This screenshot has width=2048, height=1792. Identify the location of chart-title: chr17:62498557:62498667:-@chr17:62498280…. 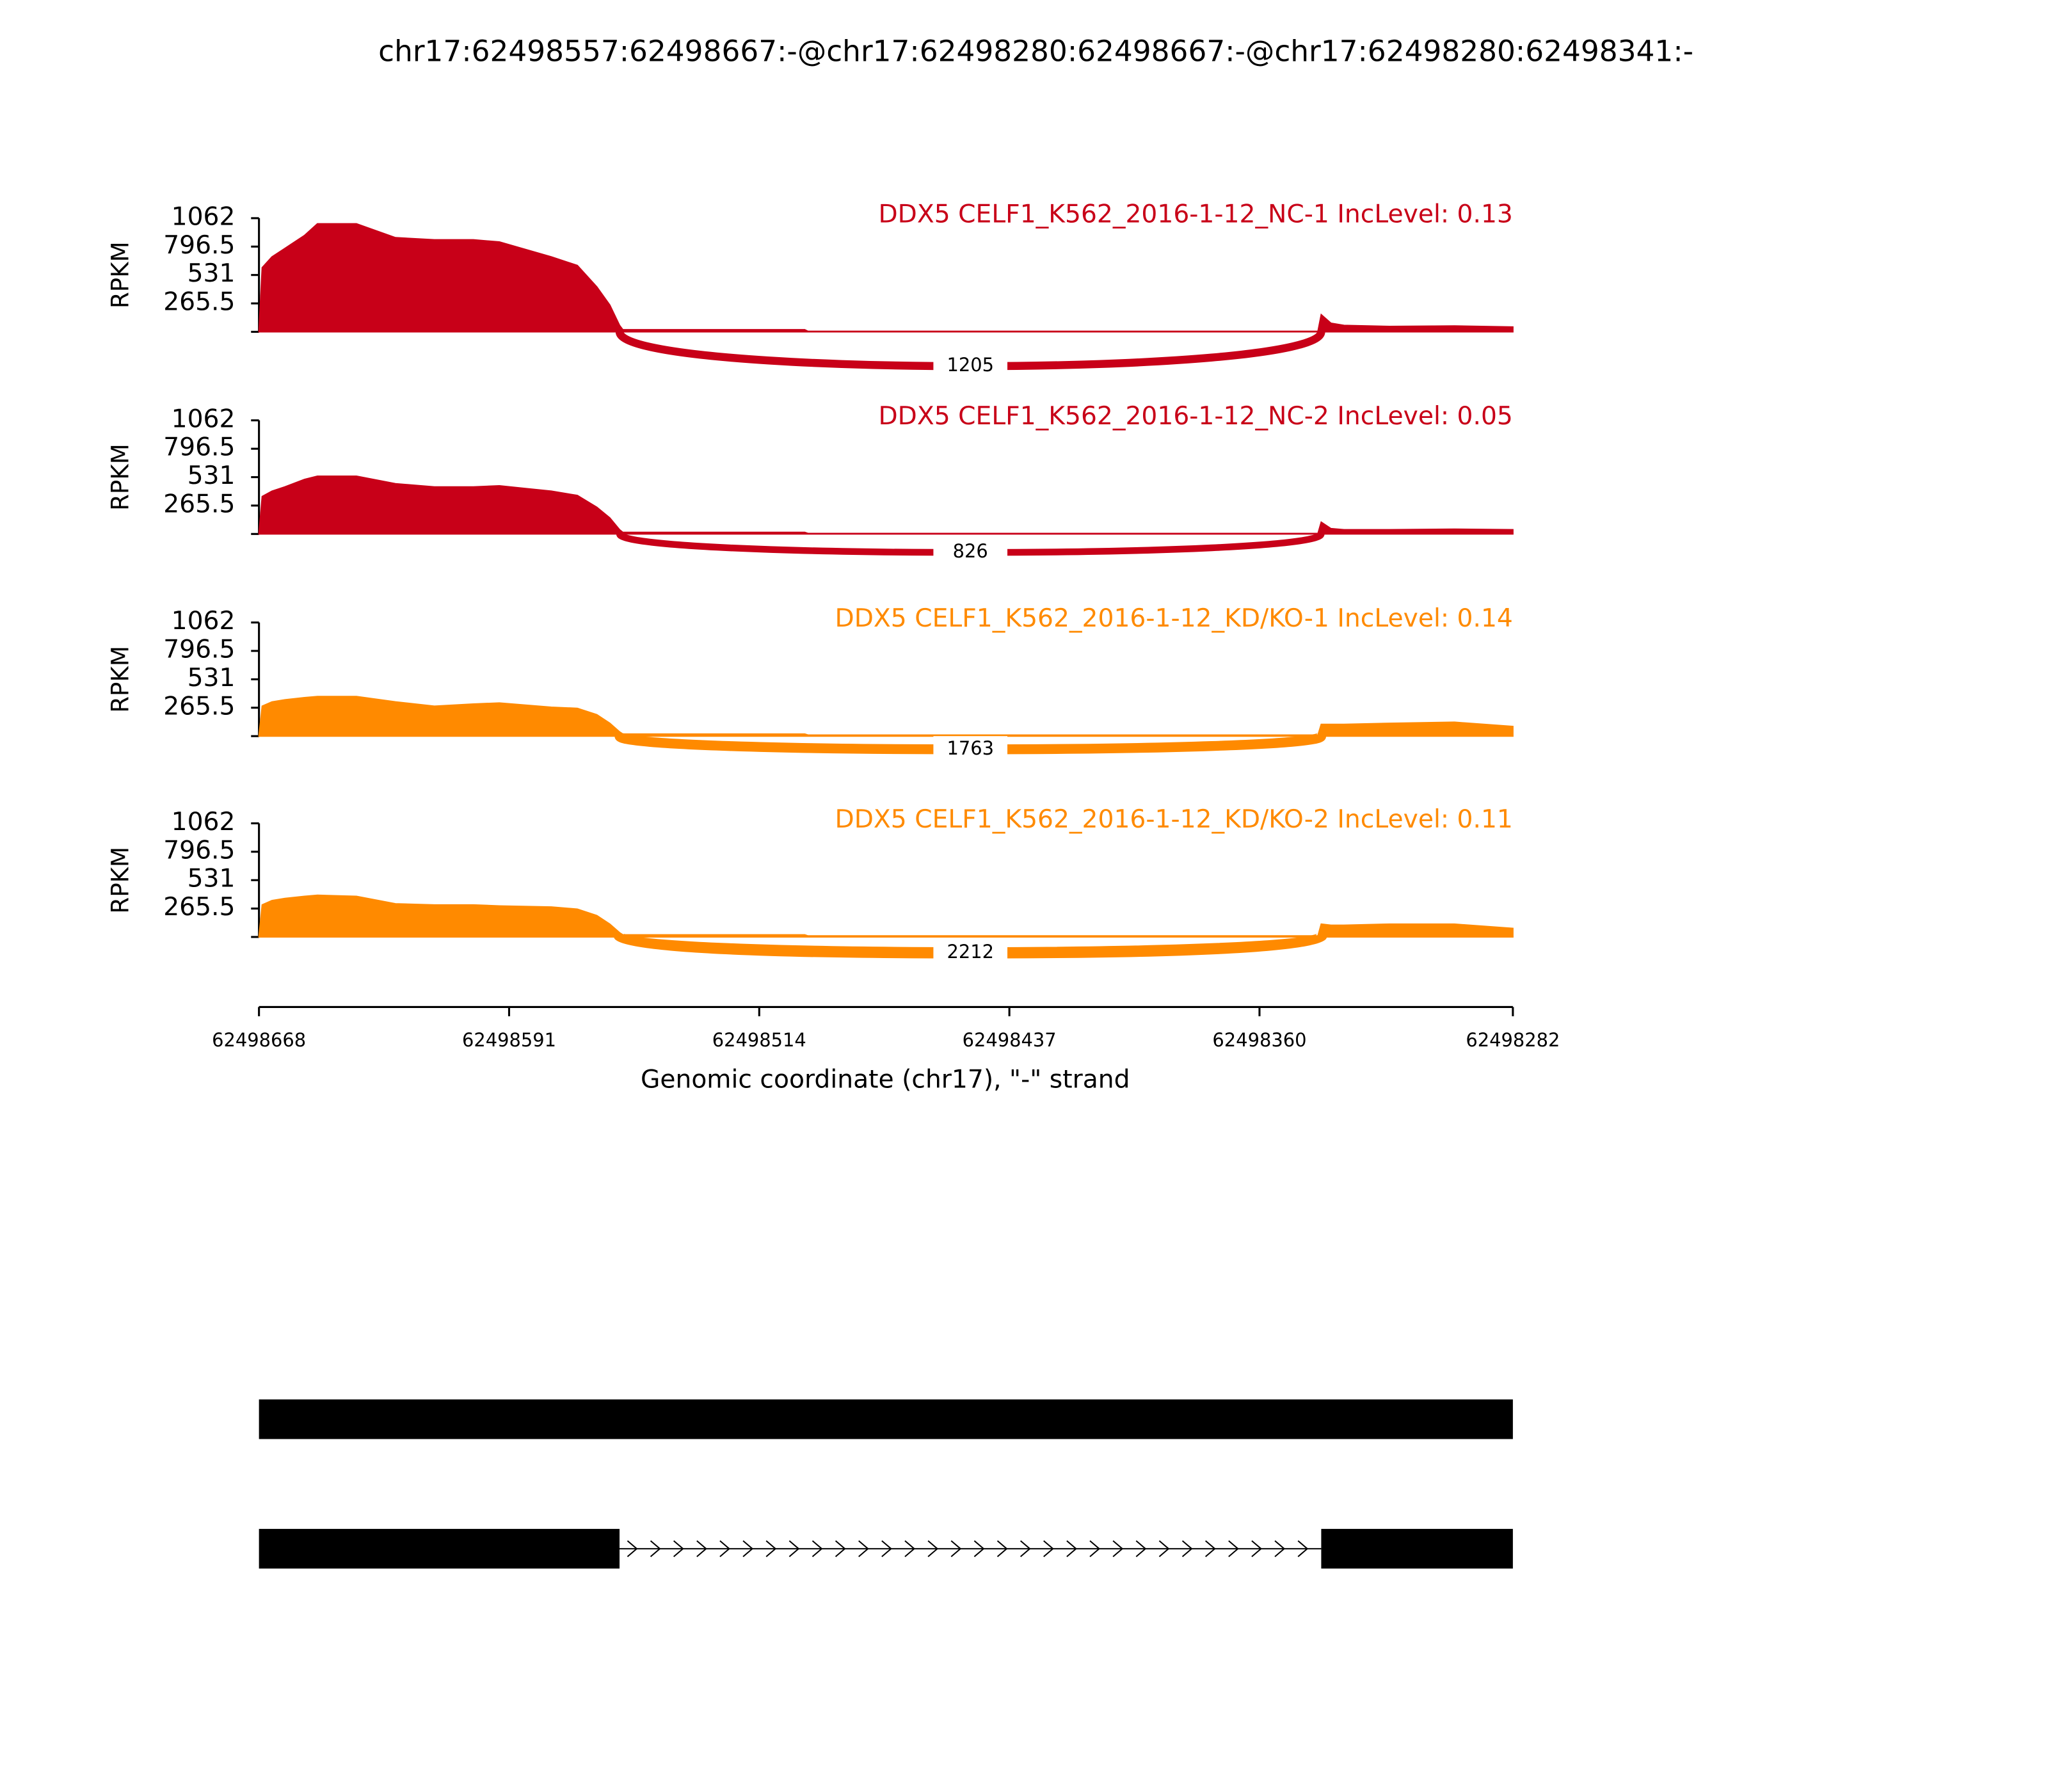
(1035, 51).